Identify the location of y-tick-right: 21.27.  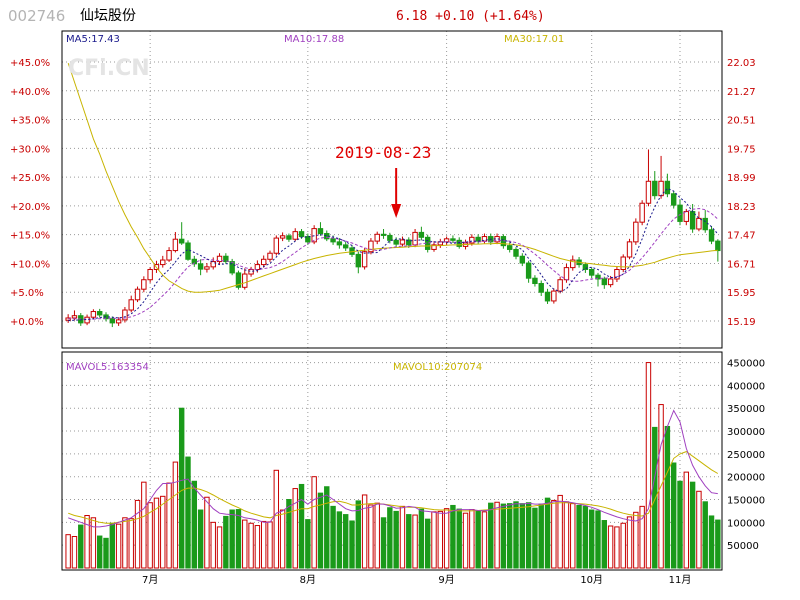
(741, 92).